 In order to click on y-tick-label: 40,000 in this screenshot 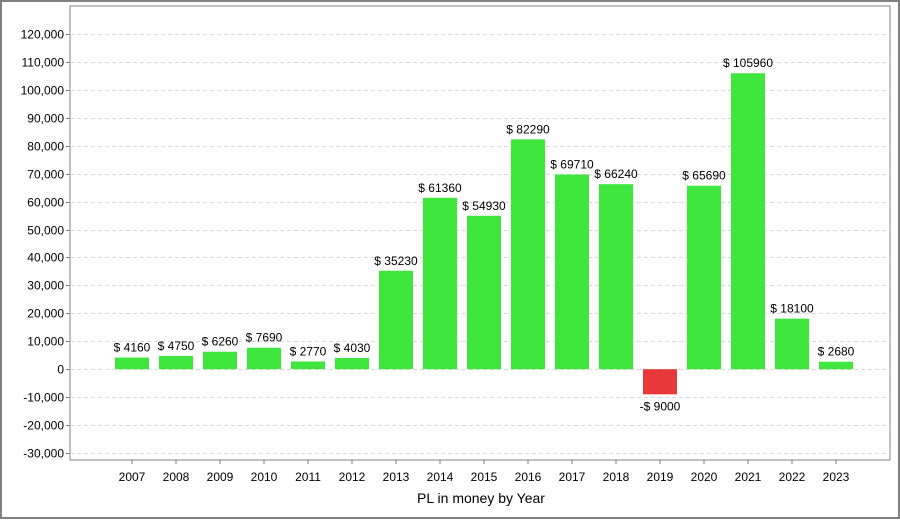, I will do `click(45, 258)`.